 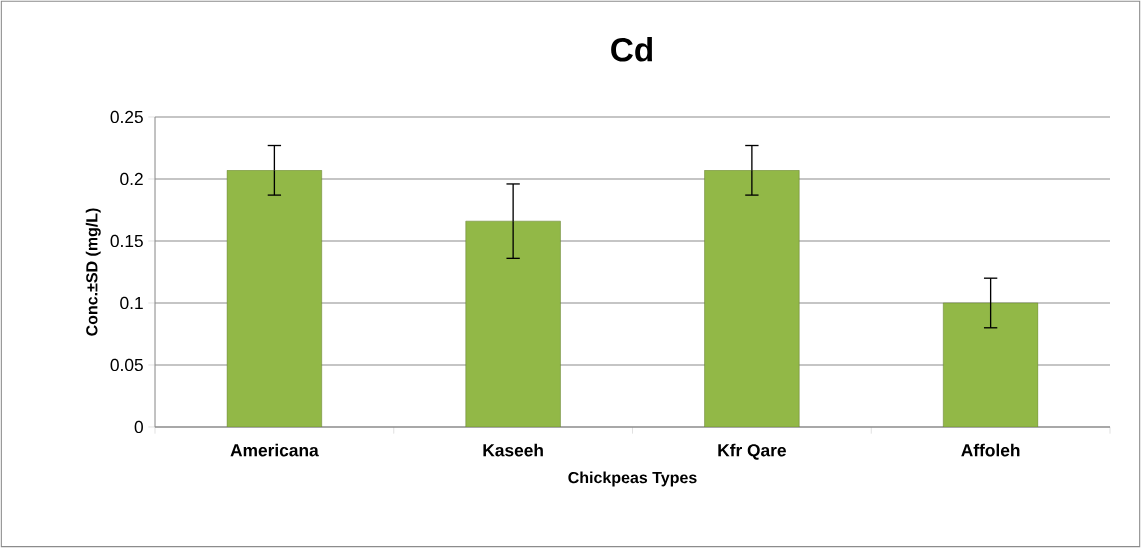 I want to click on x-tick-label: Kfr Qare, so click(x=752, y=451).